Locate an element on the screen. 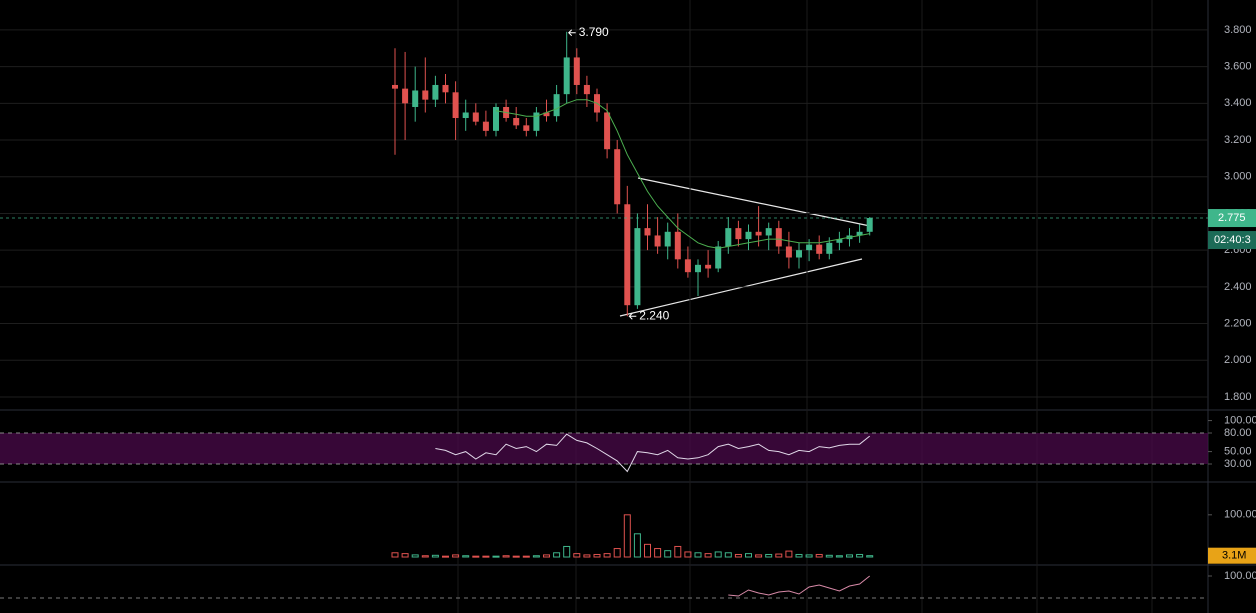 The image size is (1256, 613). trendline-upper is located at coordinates (754, 202).